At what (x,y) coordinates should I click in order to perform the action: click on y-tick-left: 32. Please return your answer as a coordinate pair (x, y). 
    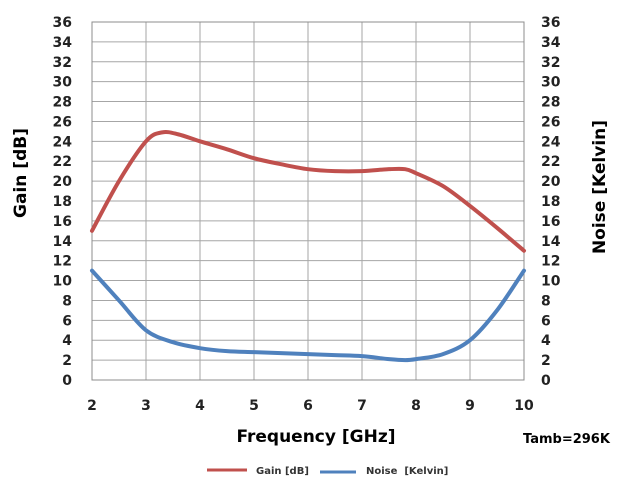
    Looking at the image, I should click on (62, 63).